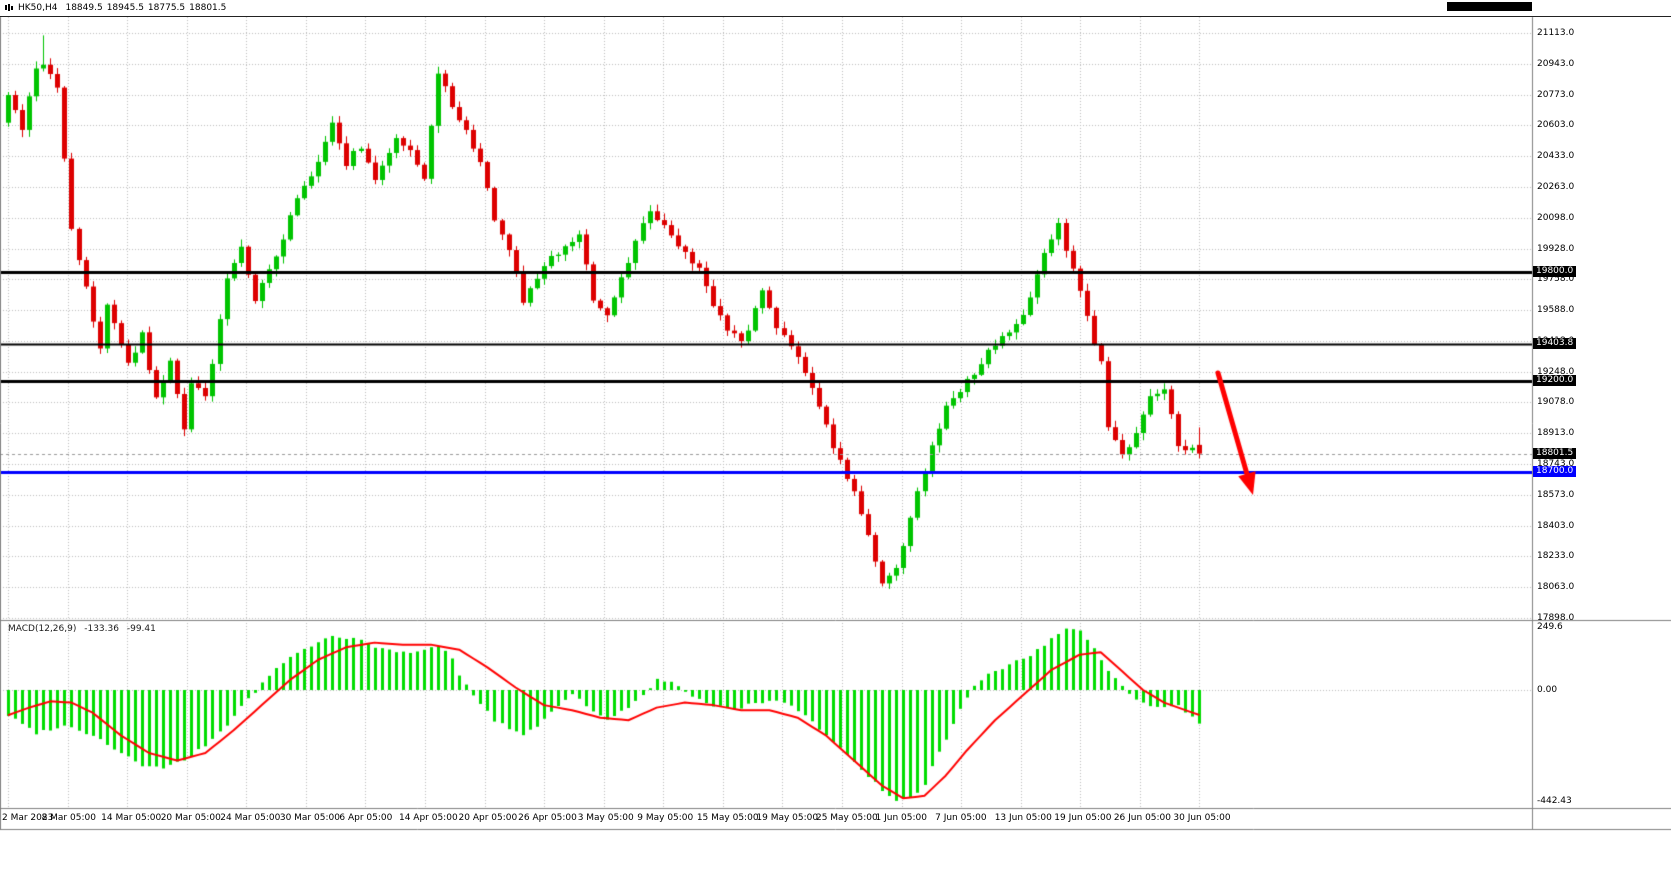 Image resolution: width=1671 pixels, height=889 pixels. I want to click on macd-signal-value: -99.41, so click(141, 629).